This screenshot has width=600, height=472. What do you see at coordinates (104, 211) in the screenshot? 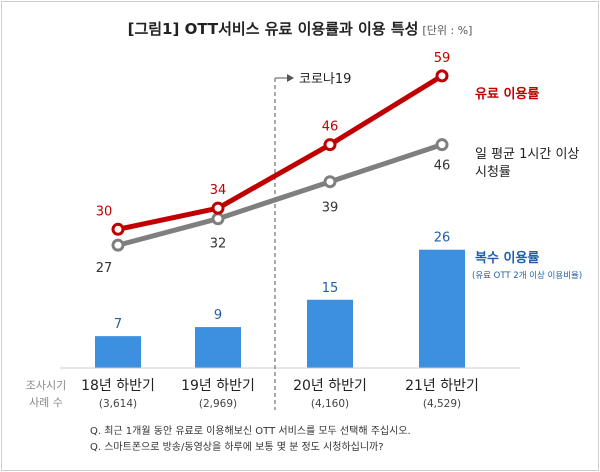
I see `paid-value-0: 30` at bounding box center [104, 211].